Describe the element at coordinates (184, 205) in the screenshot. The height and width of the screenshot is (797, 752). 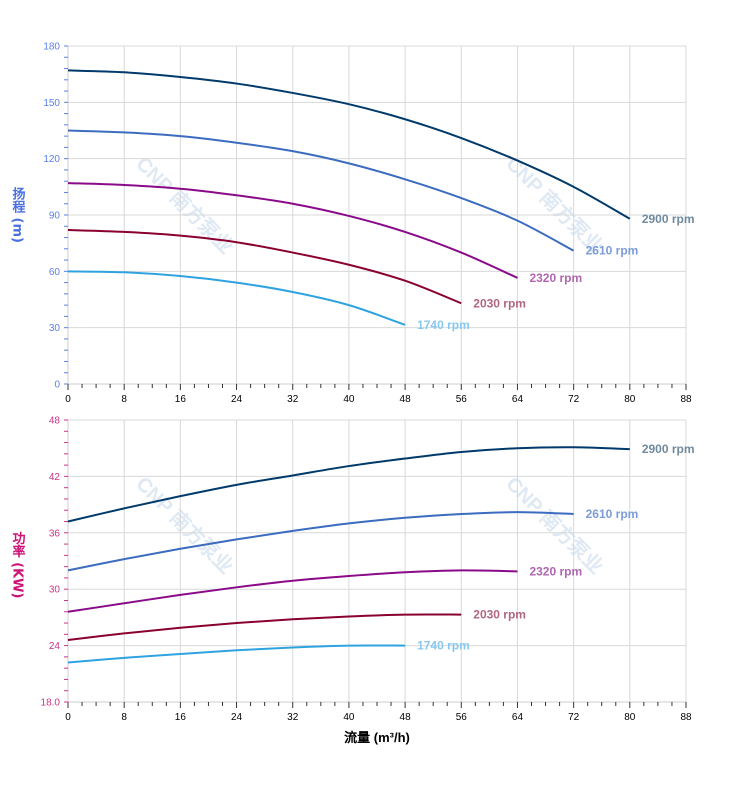
I see `watermark-logo: CNP 南方泵业` at that location.